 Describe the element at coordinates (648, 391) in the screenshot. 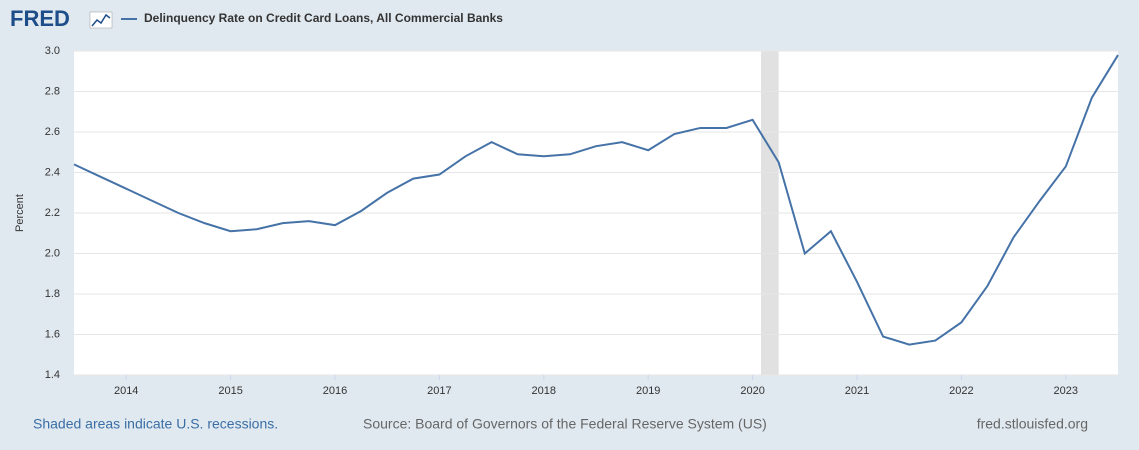

I see `x-tick-label: 2019` at that location.